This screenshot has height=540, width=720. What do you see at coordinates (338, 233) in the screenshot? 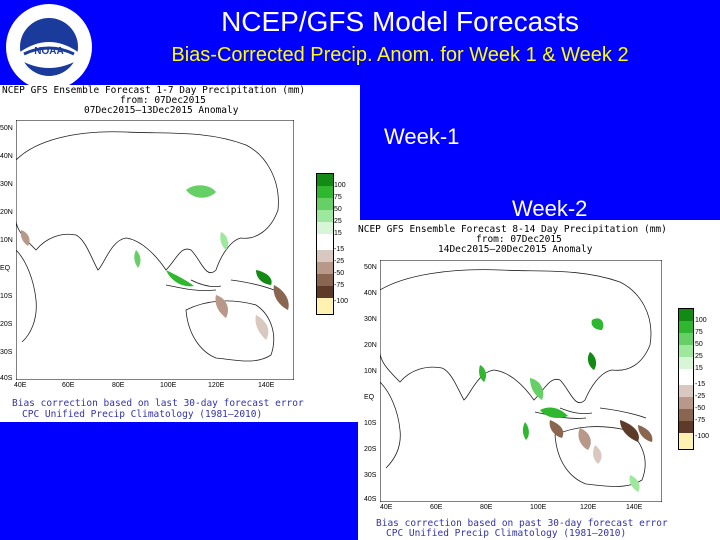
I see `map1-legend-15: 15` at bounding box center [338, 233].